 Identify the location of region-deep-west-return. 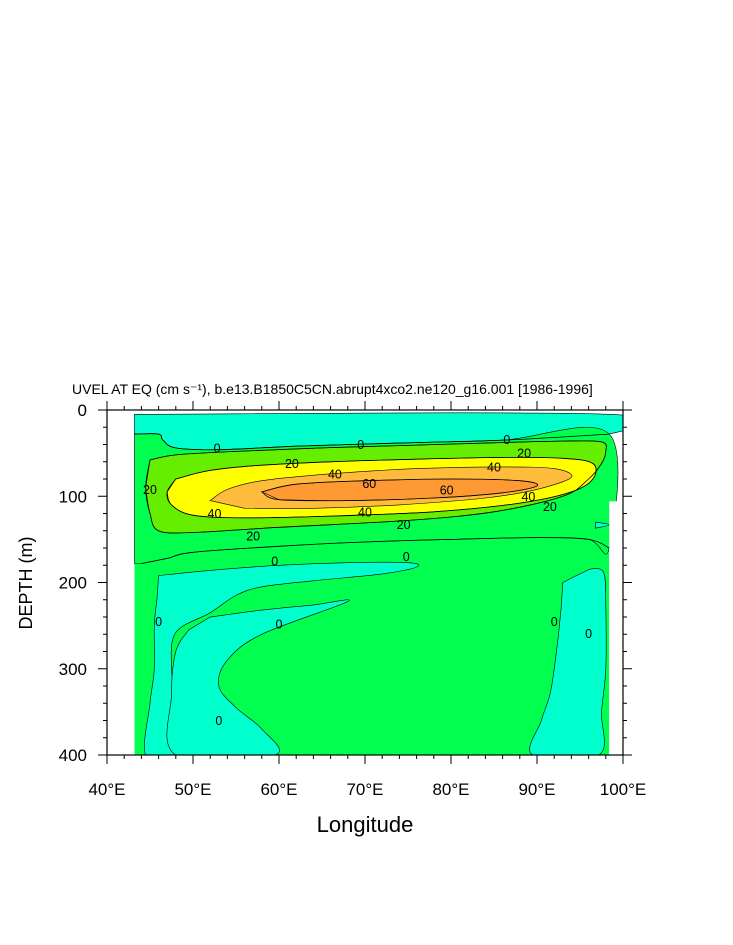
(282, 658).